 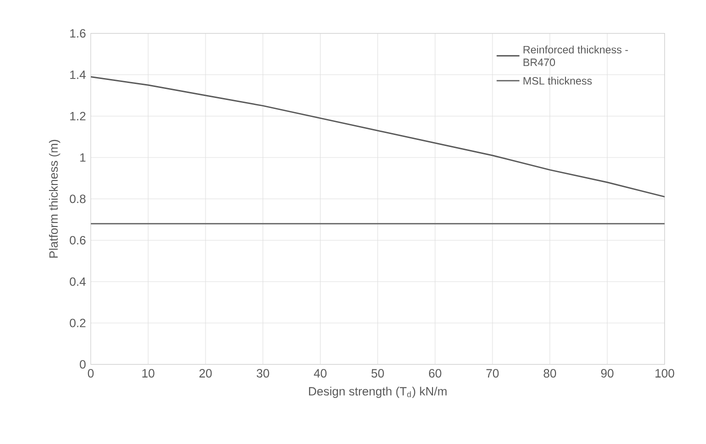 I want to click on x-tick-label: 60, so click(x=435, y=373).